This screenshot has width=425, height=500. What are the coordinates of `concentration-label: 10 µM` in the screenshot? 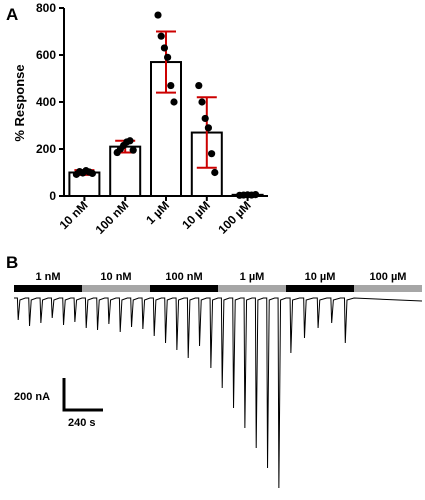 It's located at (320, 277).